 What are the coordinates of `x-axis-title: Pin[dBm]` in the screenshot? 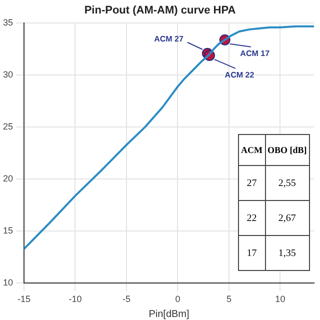 It's located at (169, 314).